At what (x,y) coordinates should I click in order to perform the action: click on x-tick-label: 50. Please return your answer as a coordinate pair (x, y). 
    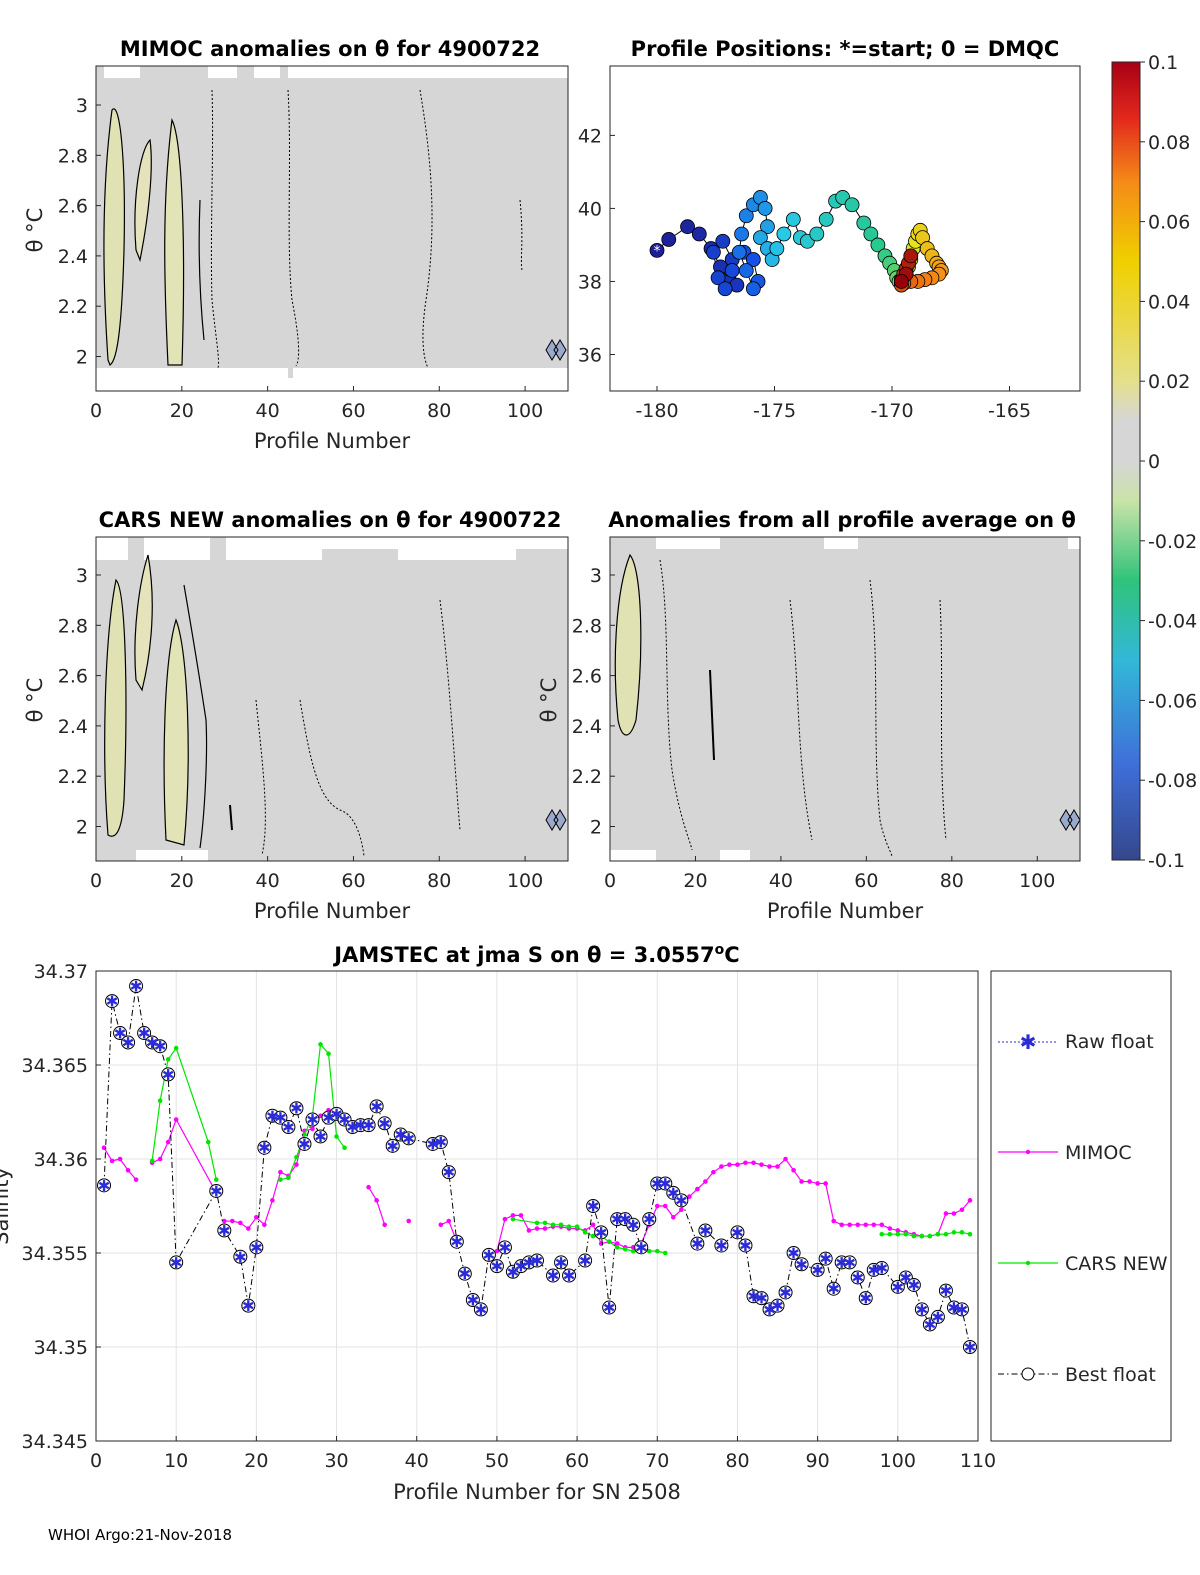
    Looking at the image, I should click on (497, 1461).